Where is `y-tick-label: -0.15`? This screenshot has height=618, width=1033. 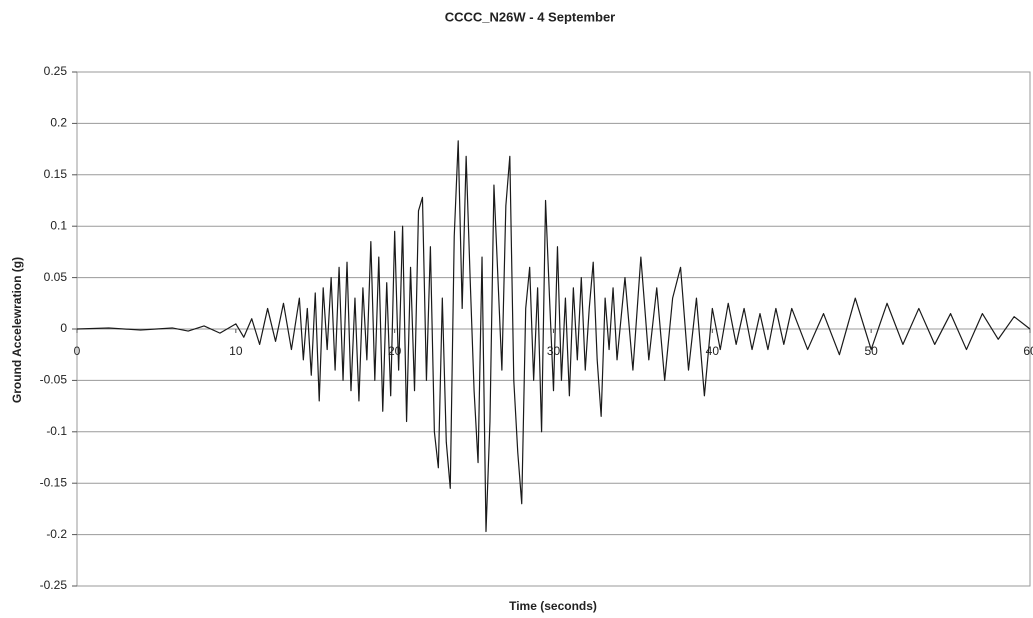
y-tick-label: -0.15 is located at coordinates (54, 482).